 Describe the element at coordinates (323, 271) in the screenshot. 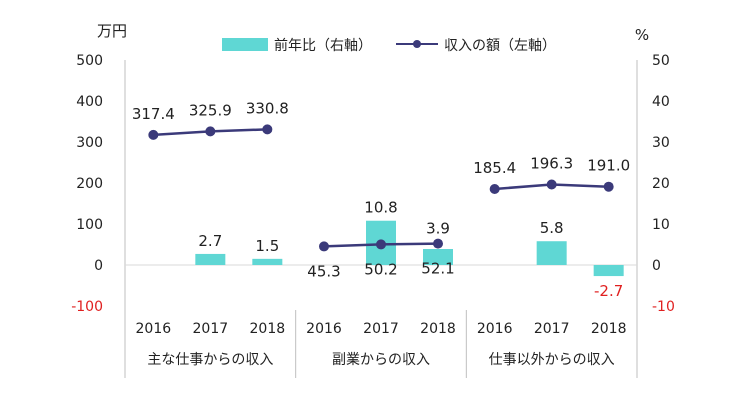

I see `income-data-label: 45.3` at that location.